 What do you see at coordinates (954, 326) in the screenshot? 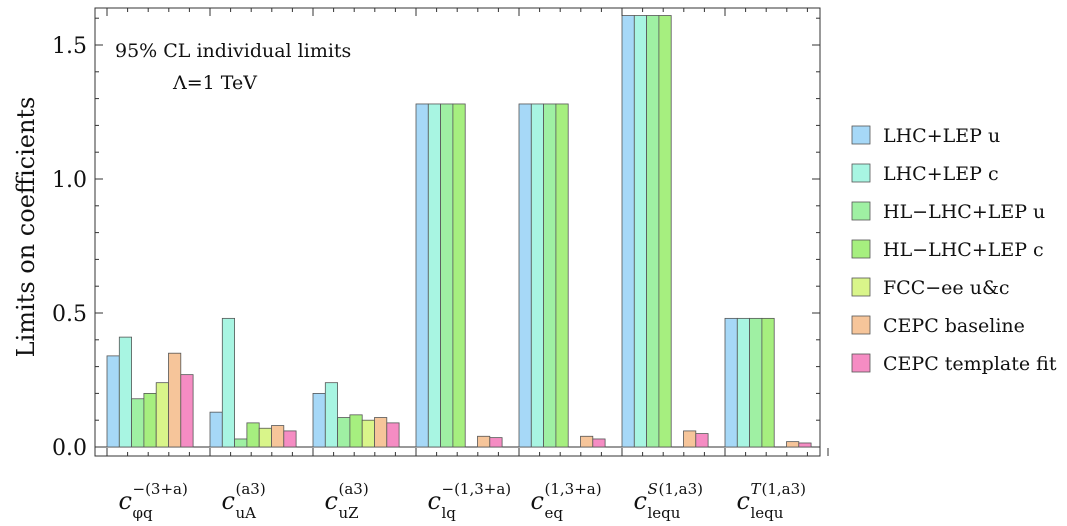
I see `legend-label-6: CEPC baseline` at bounding box center [954, 326].